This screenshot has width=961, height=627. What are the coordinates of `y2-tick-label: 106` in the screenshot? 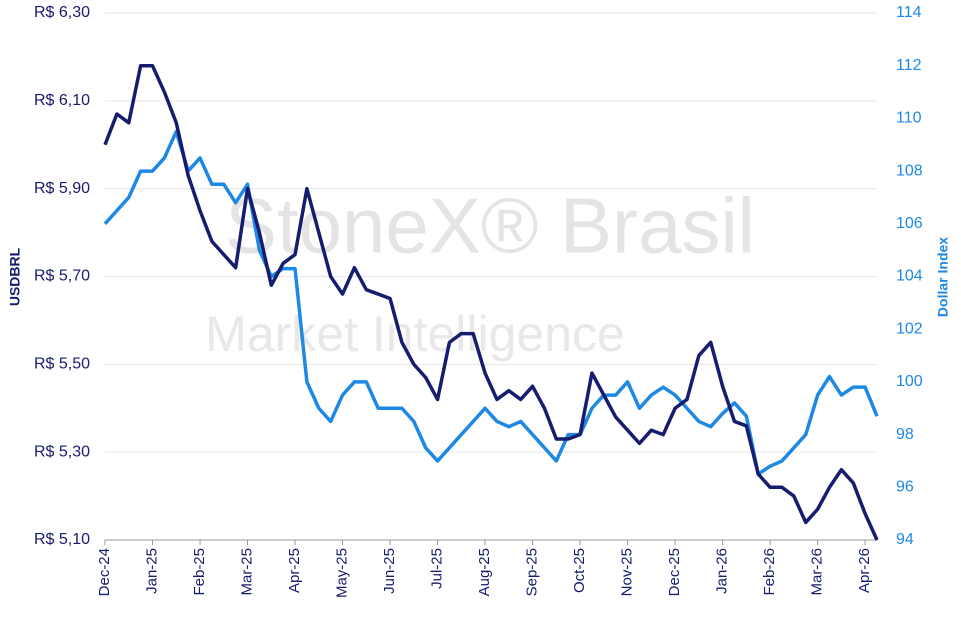 It's located at (909, 223).